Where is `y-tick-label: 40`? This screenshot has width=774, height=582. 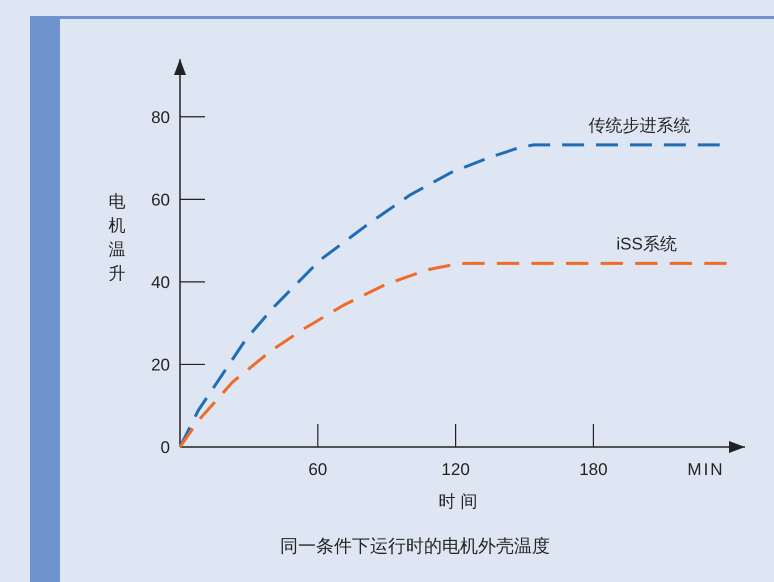
y-tick-label: 40 is located at coordinates (160, 282).